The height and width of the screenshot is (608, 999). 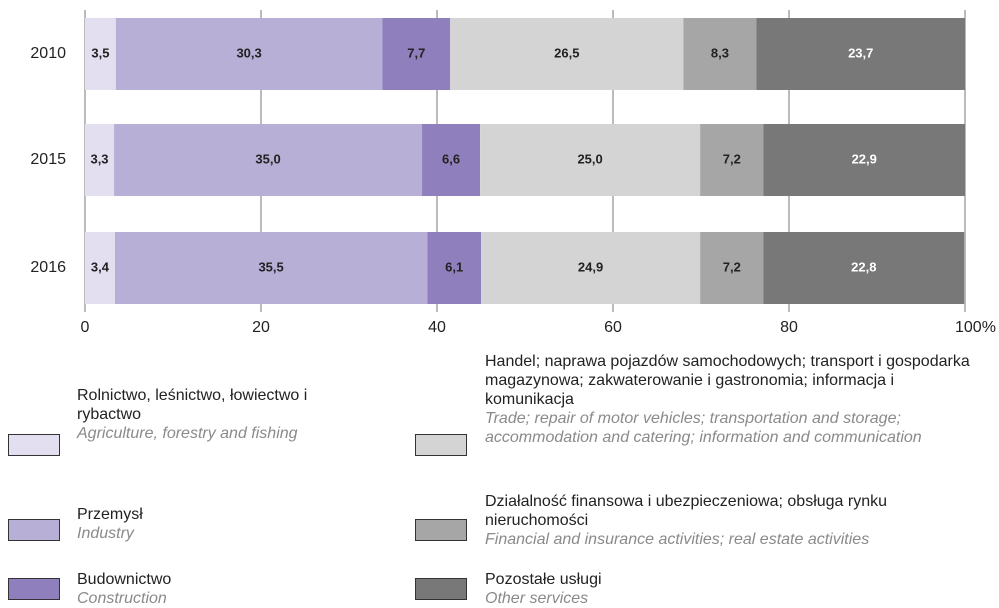 What do you see at coordinates (122, 598) in the screenshot?
I see `legend-name-en: Construction` at bounding box center [122, 598].